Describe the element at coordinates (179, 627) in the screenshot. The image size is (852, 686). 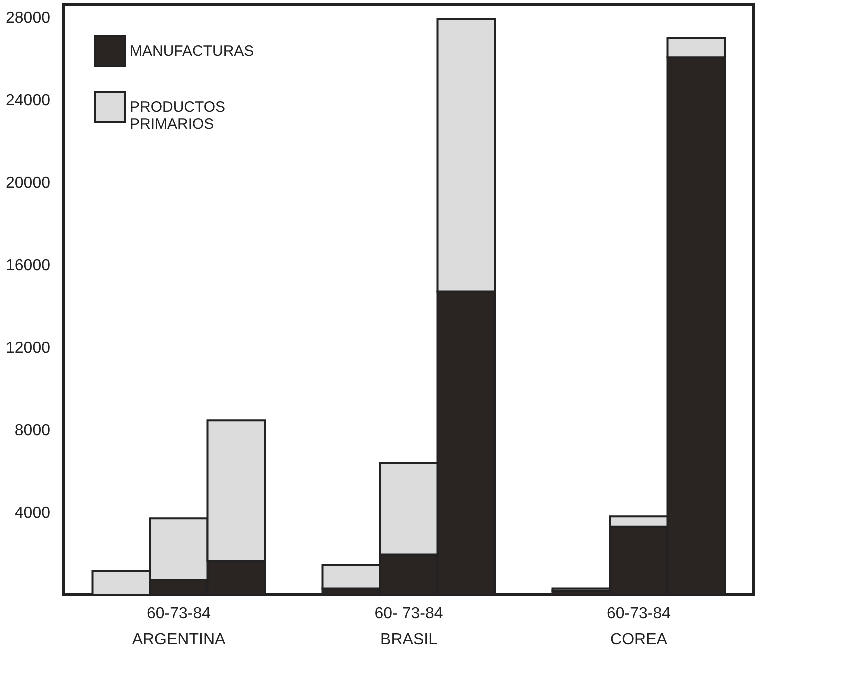
I see `x-tick-label: 60-73-84 ARGENTINA` at that location.